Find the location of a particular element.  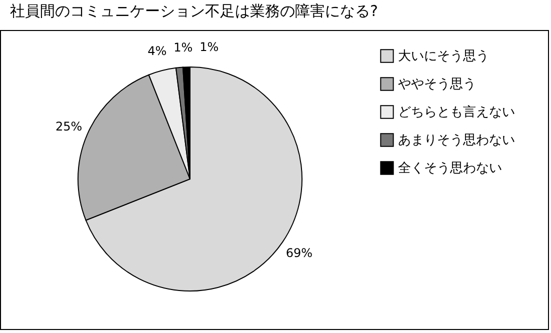

data-label: 69% is located at coordinates (299, 253).